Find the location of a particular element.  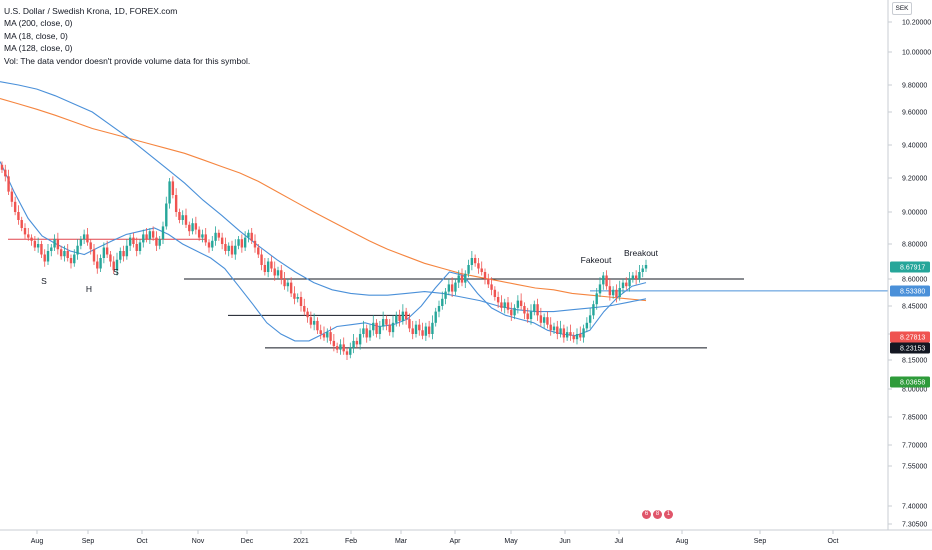

indicator-ma-18: MA (18, close, 0) is located at coordinates (36, 35).